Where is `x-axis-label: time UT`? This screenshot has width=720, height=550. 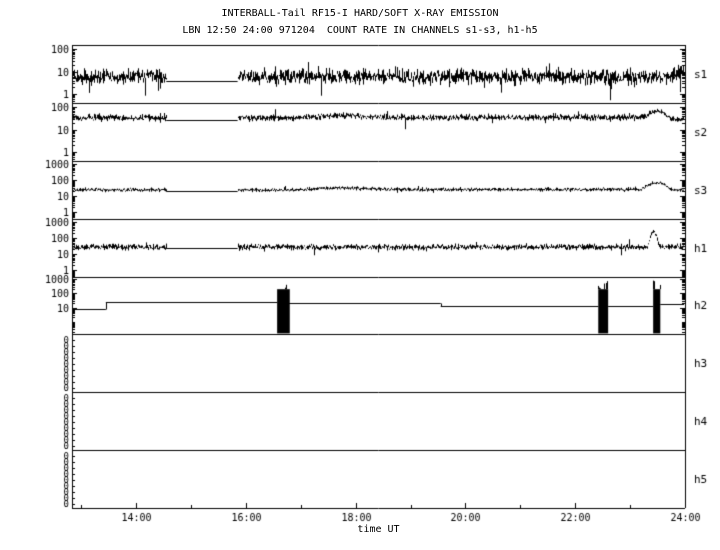 x-axis-label: time UT is located at coordinates (378, 529).